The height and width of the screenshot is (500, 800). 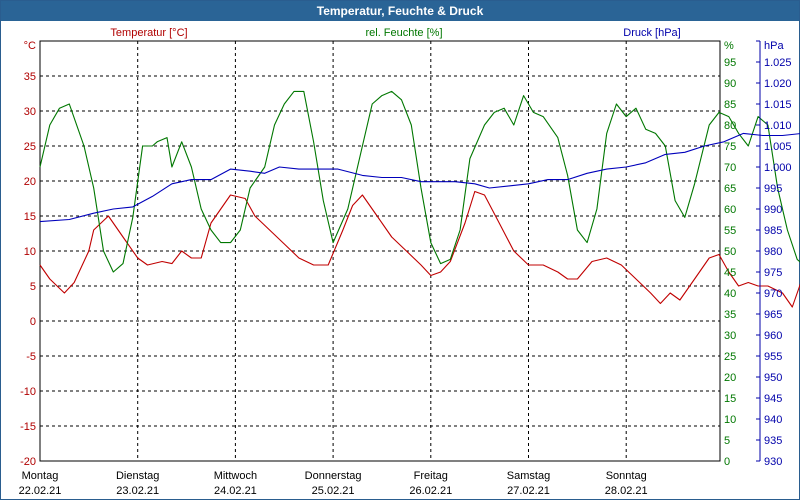 I want to click on humidity-tick-label: 55, so click(x=730, y=231).